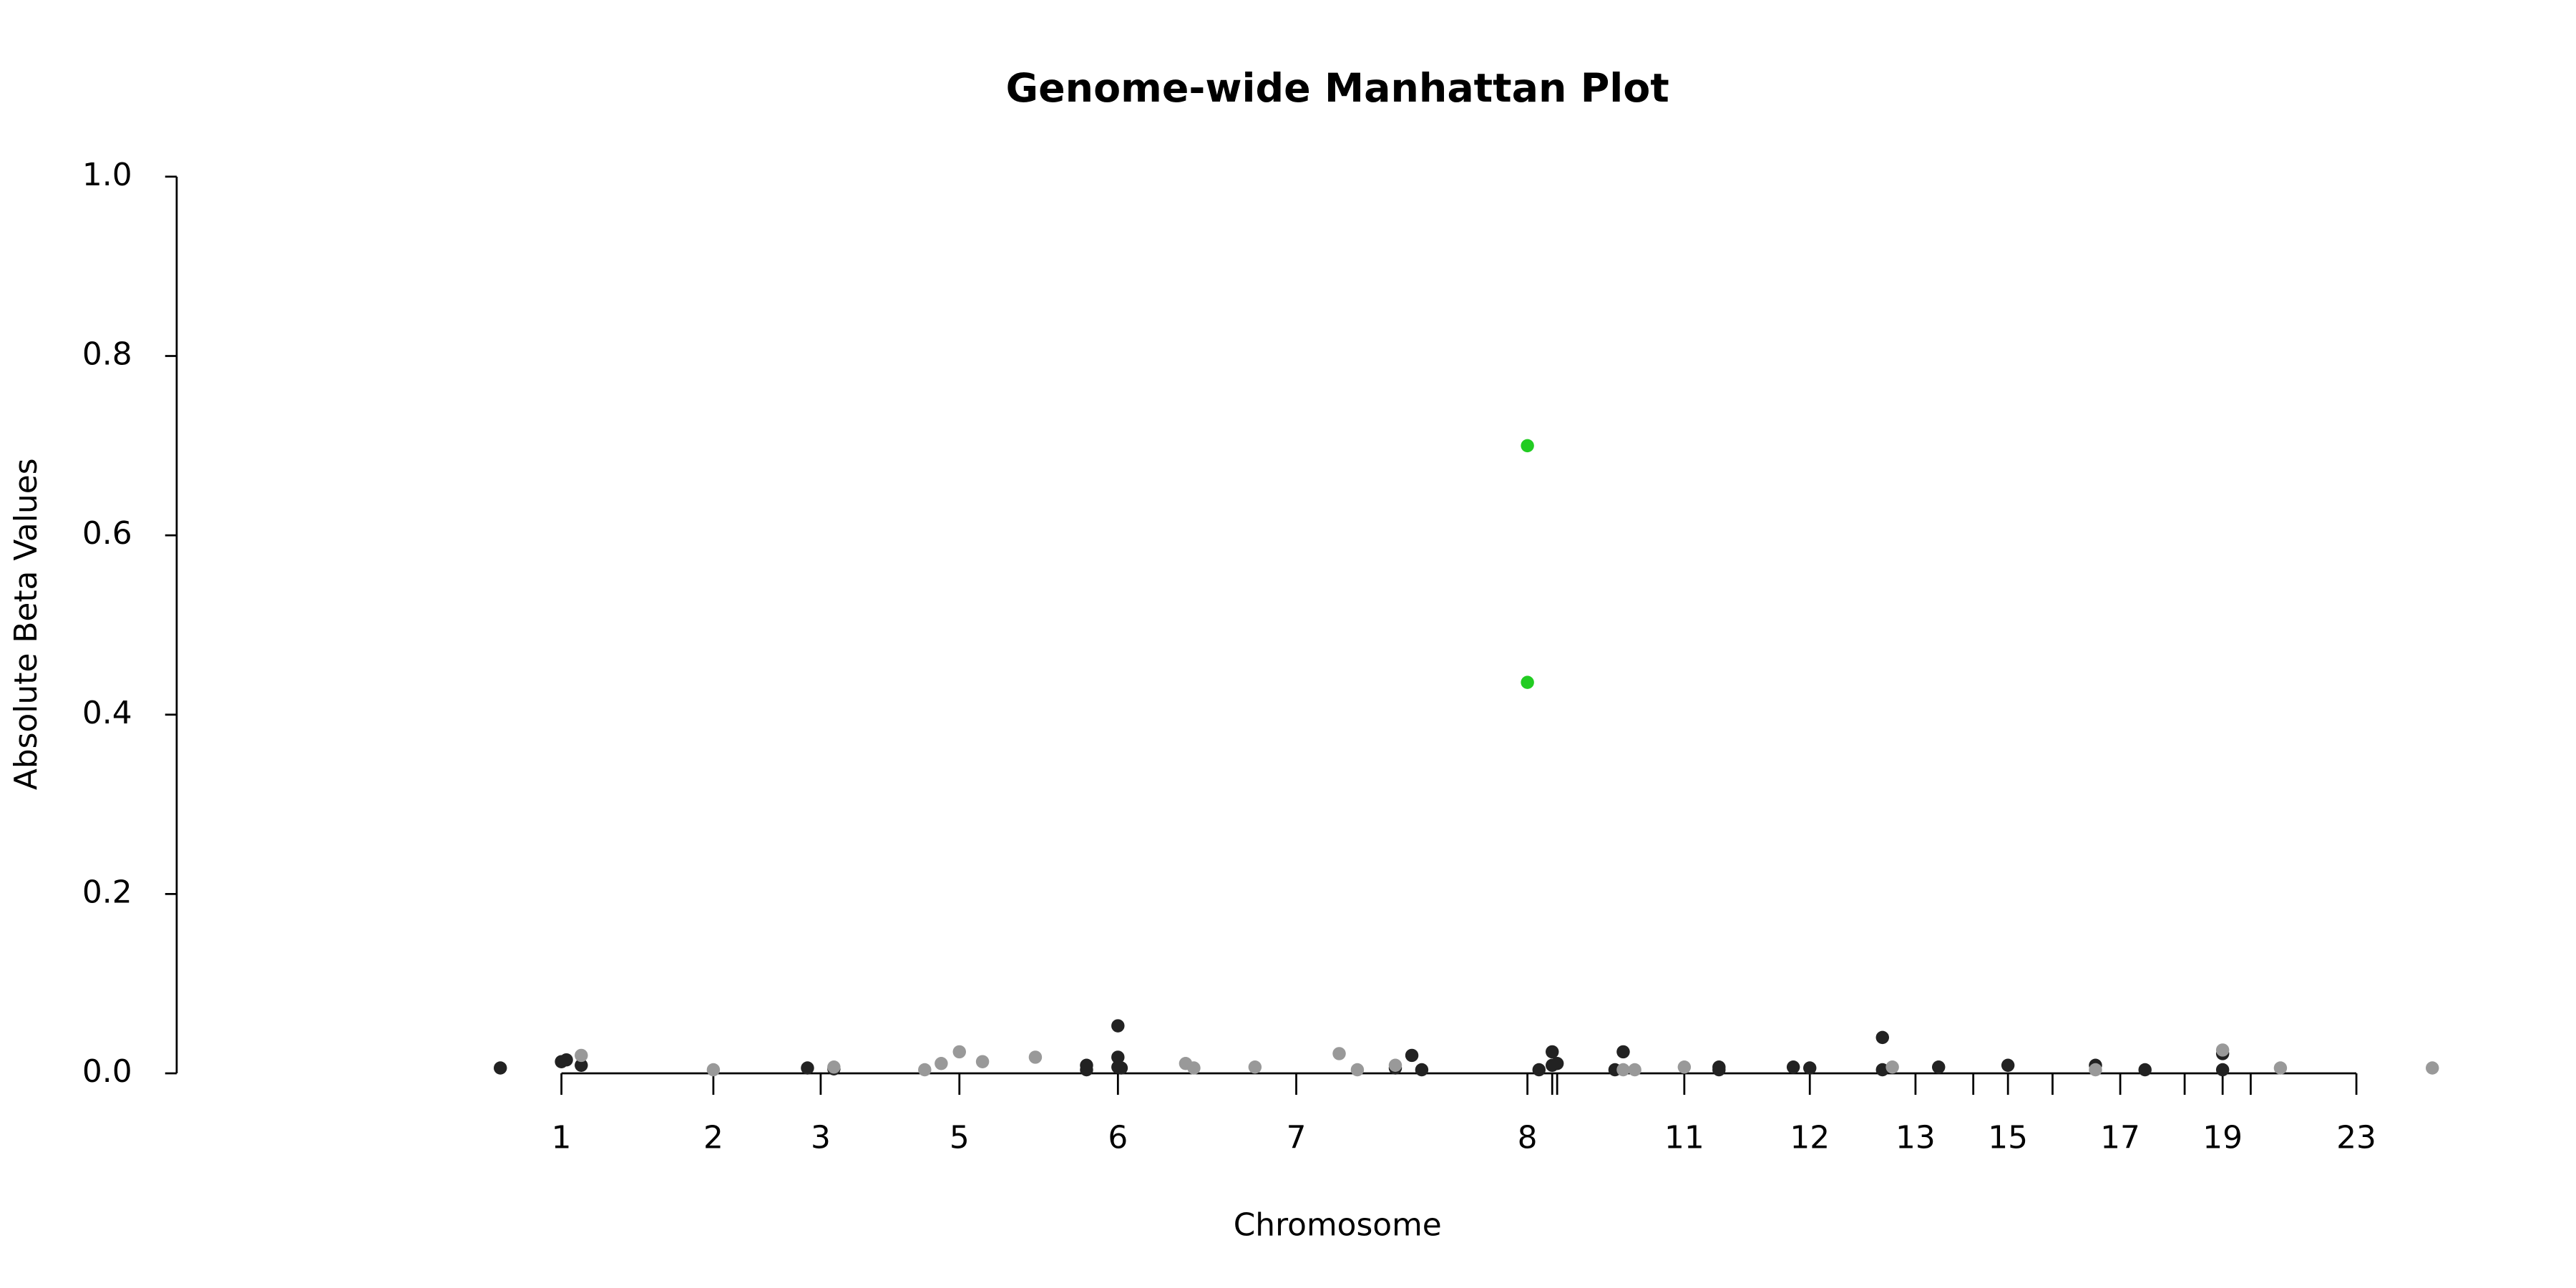 The height and width of the screenshot is (1288, 2576). I want to click on y-tick-label: 0.2, so click(107, 892).